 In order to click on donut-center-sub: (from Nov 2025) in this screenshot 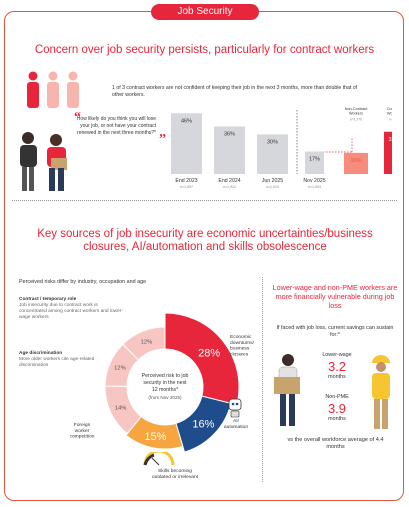, I will do `click(165, 397)`.